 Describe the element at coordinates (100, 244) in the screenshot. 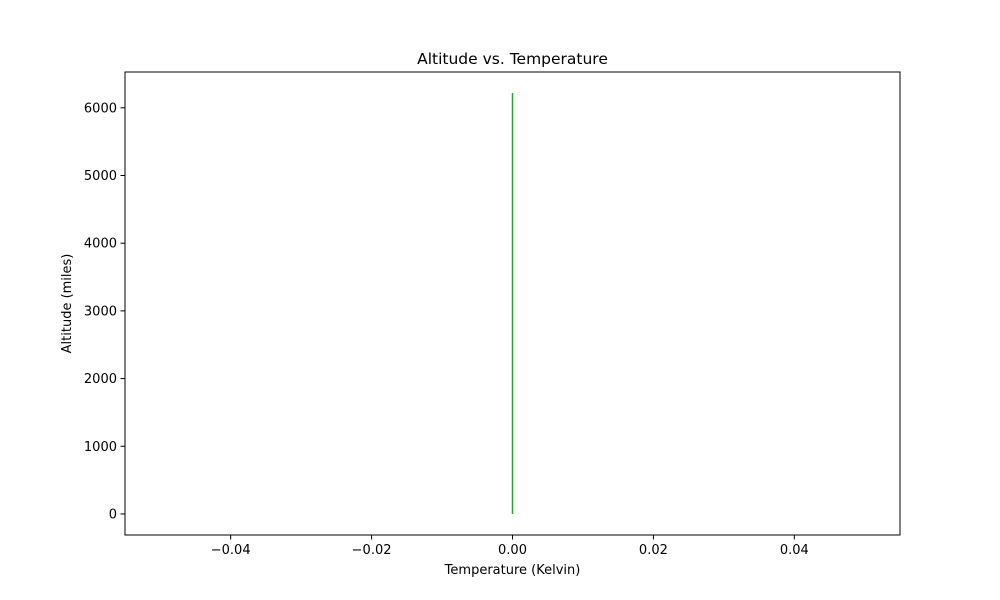

I see `y-tick-label: 4000` at that location.